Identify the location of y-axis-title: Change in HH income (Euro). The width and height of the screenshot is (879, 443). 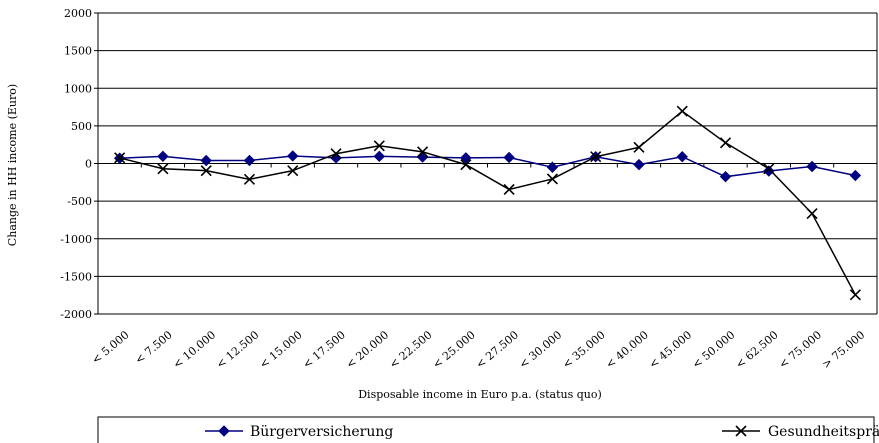
(12, 165).